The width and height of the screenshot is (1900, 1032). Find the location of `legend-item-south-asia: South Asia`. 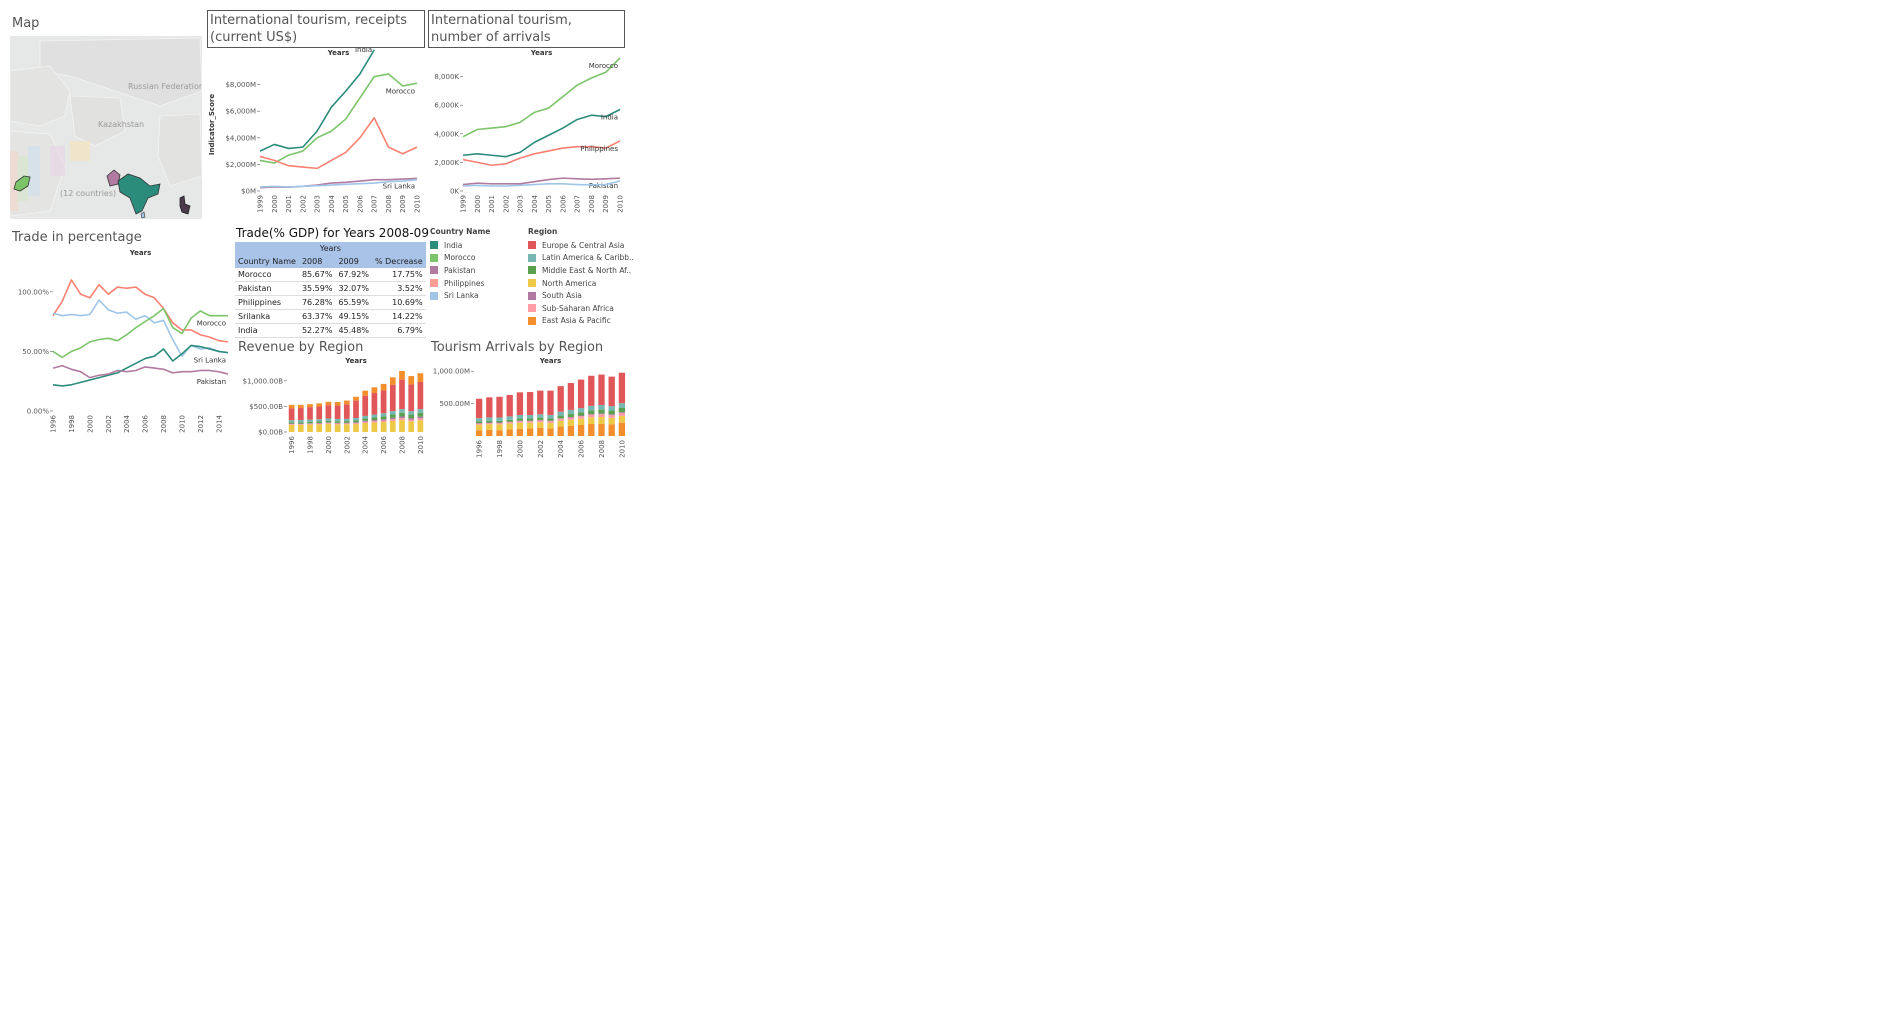

legend-item-south-asia: South Asia is located at coordinates (581, 295).